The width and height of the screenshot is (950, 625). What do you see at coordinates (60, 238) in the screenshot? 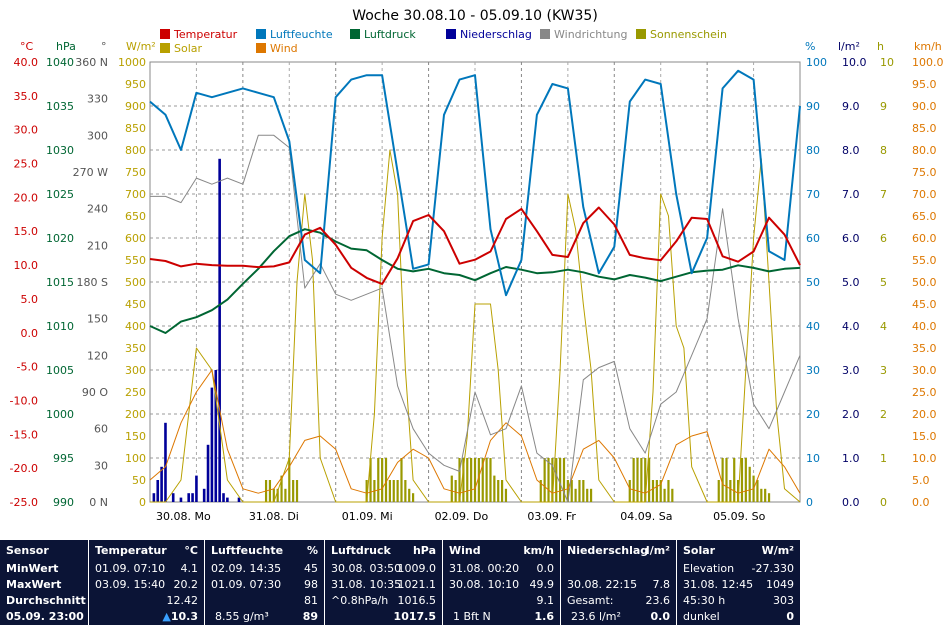
I see `pressure-tick-label: 1020` at bounding box center [60, 238].